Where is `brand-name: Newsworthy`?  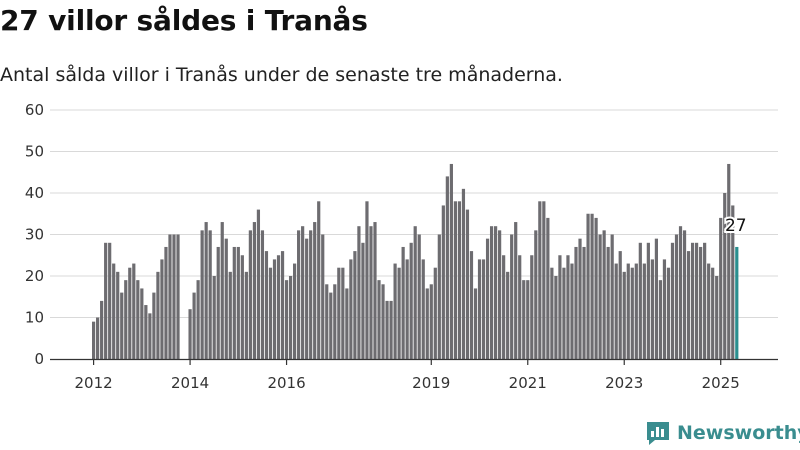
brand-name: Newsworthy is located at coordinates (738, 433).